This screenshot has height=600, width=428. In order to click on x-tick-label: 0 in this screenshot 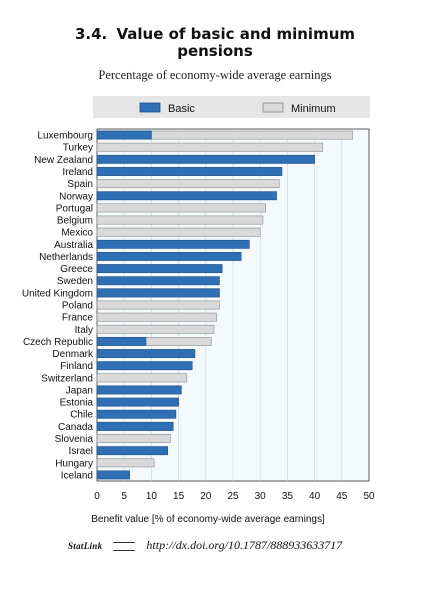, I will do `click(97, 496)`.